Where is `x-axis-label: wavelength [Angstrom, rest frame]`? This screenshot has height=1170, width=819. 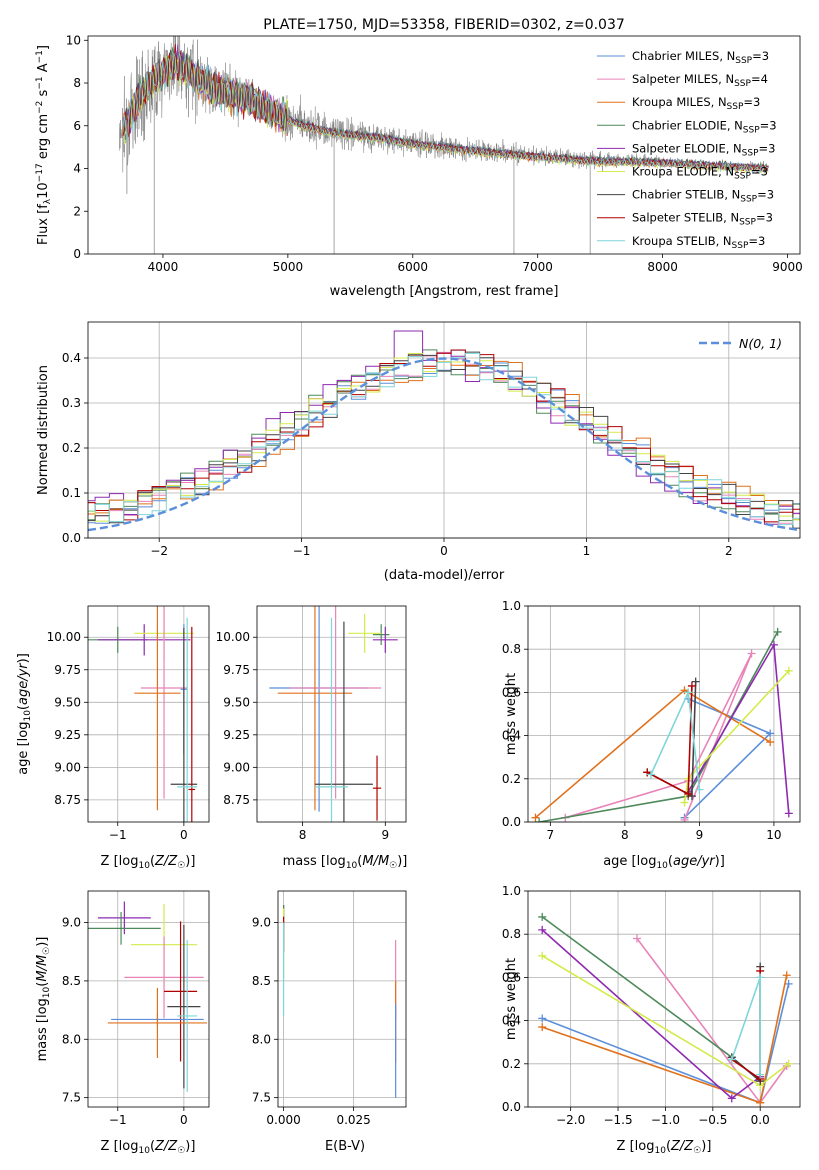 x-axis-label: wavelength [Angstrom, rest frame] is located at coordinates (444, 291).